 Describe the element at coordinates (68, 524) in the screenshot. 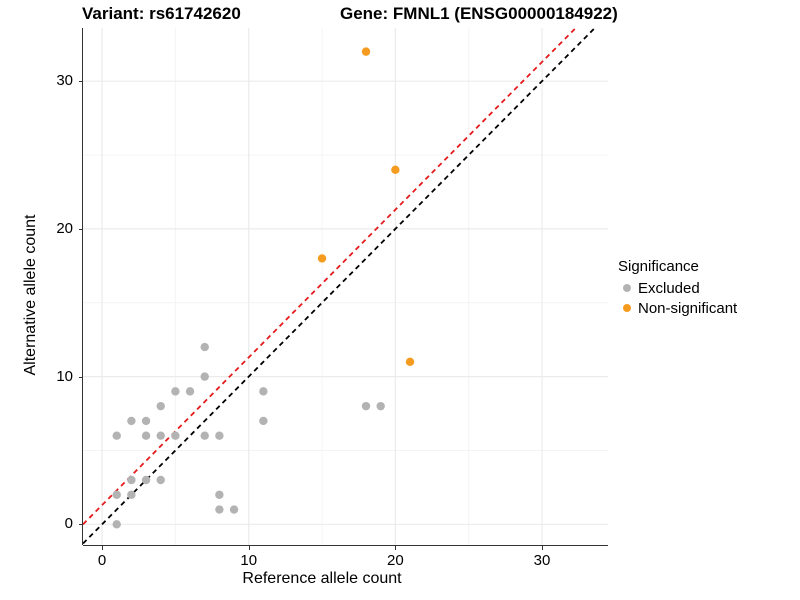

I see `y-tick-label: 0` at that location.